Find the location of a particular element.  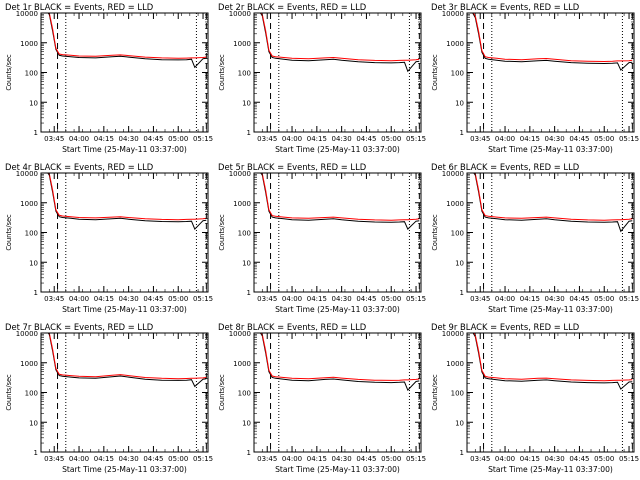

chart-title: Det 5r BLACK = Events, RED = LLD is located at coordinates (292, 167).